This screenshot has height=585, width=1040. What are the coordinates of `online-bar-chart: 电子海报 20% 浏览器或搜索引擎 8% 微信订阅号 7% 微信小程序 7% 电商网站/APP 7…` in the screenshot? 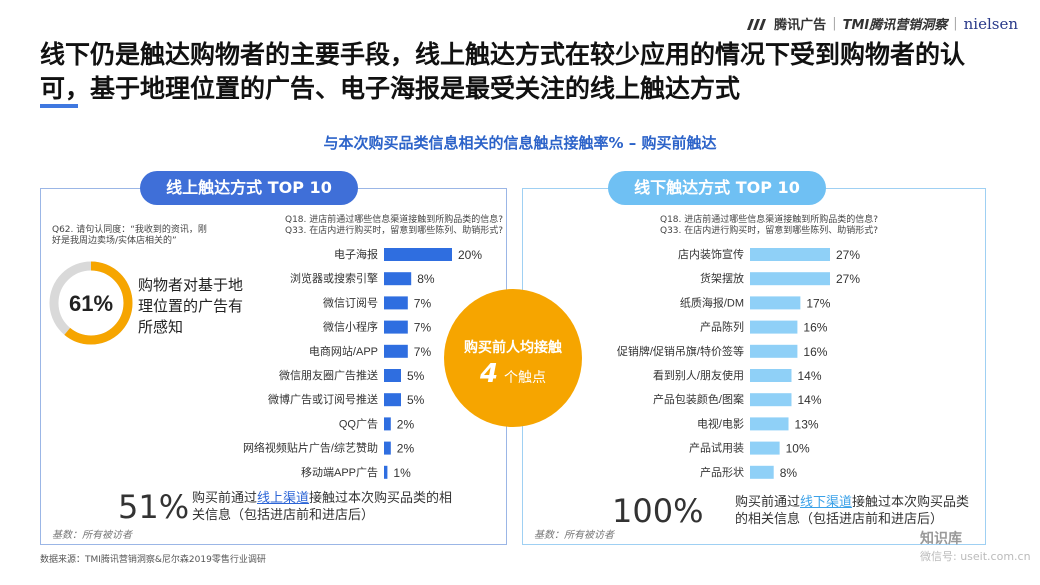 It's located at (362, 363).